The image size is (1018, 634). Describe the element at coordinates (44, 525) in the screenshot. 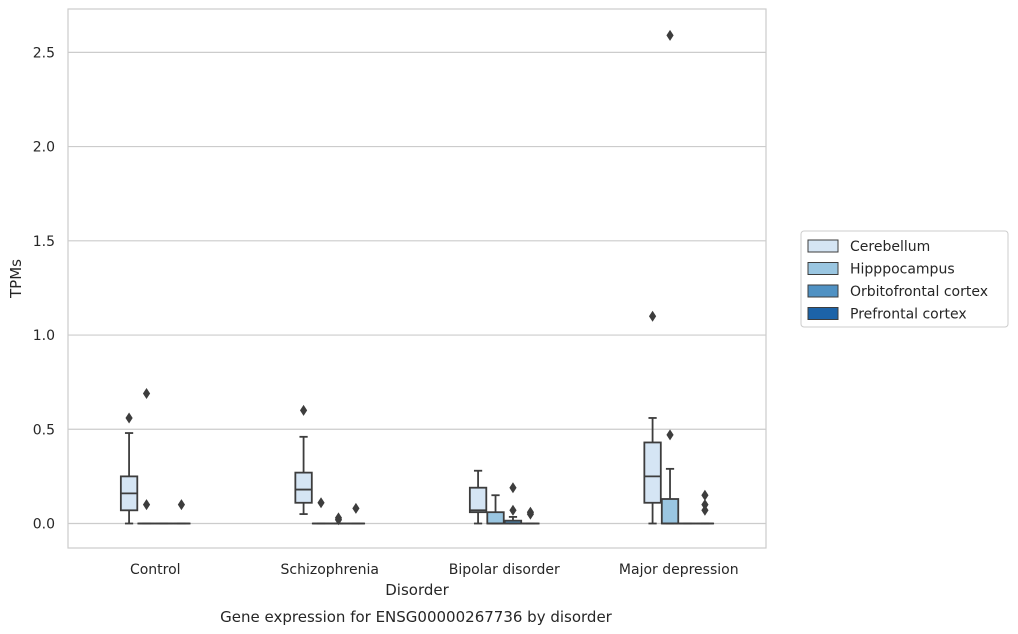

I see `y-tick-label: 0.0` at that location.